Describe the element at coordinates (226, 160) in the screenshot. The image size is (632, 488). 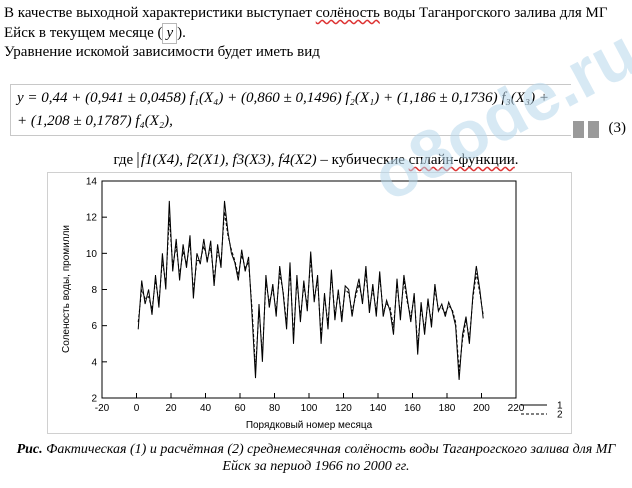
I see `functions-list: f1(X4), f2(X1), f3(X3), f4(X2)` at that location.